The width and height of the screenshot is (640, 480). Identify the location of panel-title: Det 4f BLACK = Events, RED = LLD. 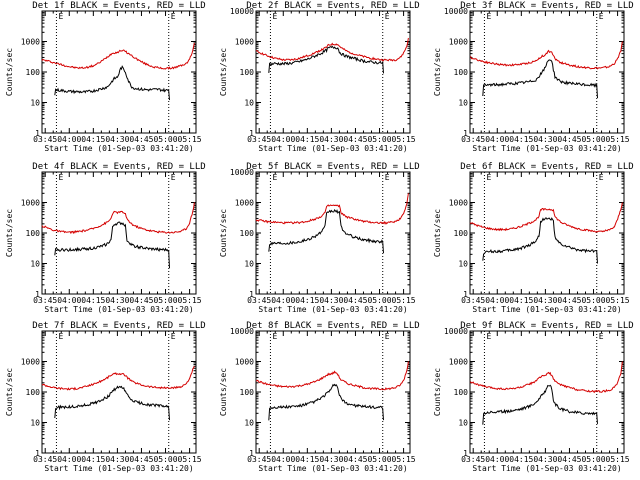
(118, 167).